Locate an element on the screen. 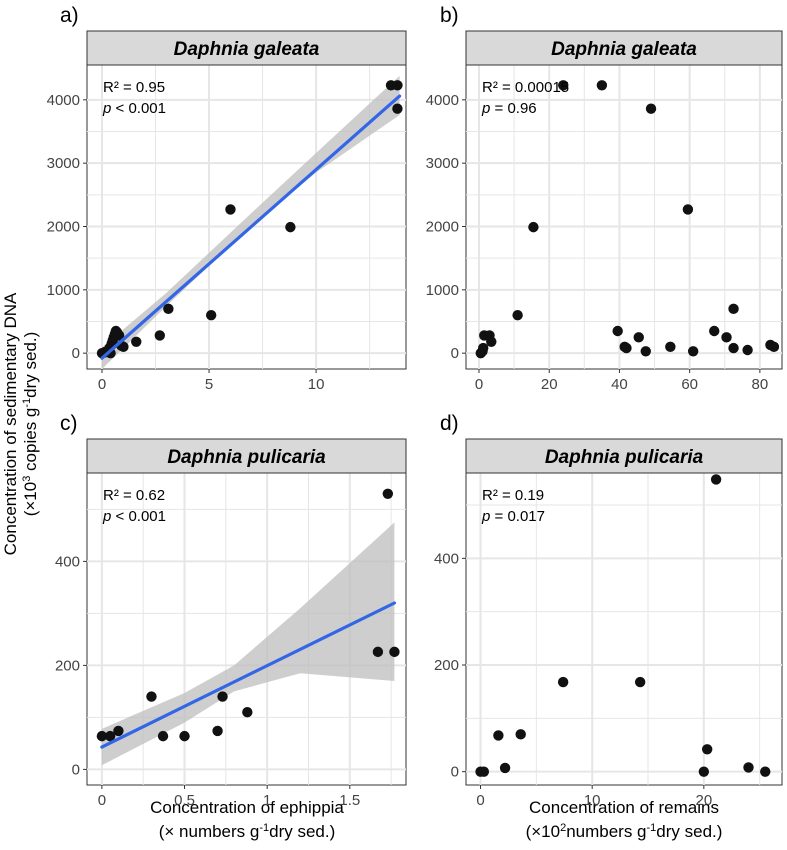 The image size is (787, 850). panel-label: b) is located at coordinates (449, 15).